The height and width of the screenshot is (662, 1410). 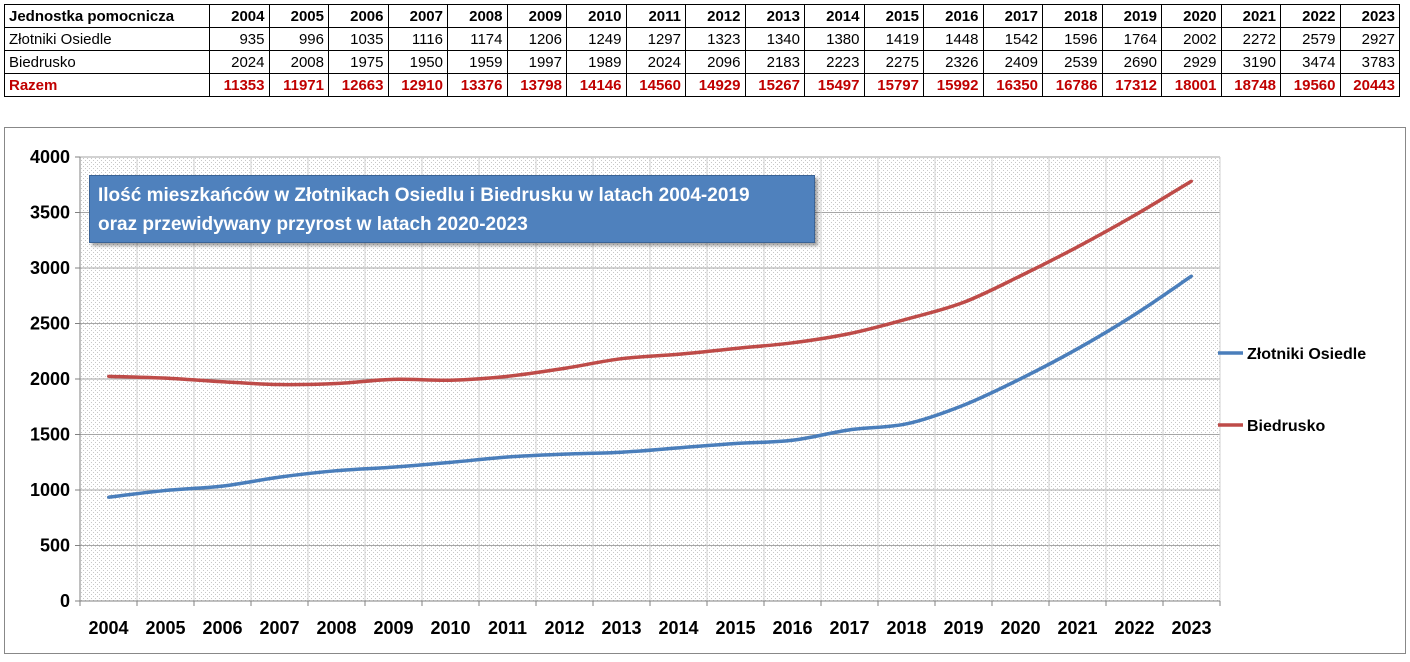 What do you see at coordinates (358, 85) in the screenshot?
I see `table-cell: 12663` at bounding box center [358, 85].